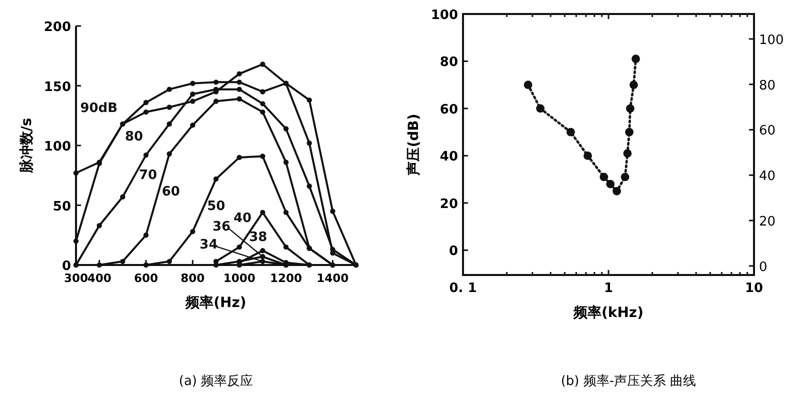  What do you see at coordinates (286, 278) in the screenshot?
I see `x-tick-label: 1200` at bounding box center [286, 278].